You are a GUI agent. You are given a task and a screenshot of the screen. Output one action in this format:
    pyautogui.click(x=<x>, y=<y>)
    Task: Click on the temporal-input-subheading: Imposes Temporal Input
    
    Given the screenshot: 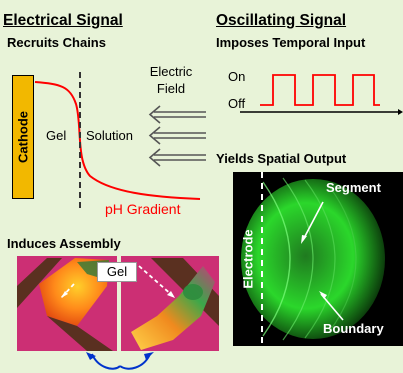 What is the action you would take?
    pyautogui.click(x=291, y=42)
    